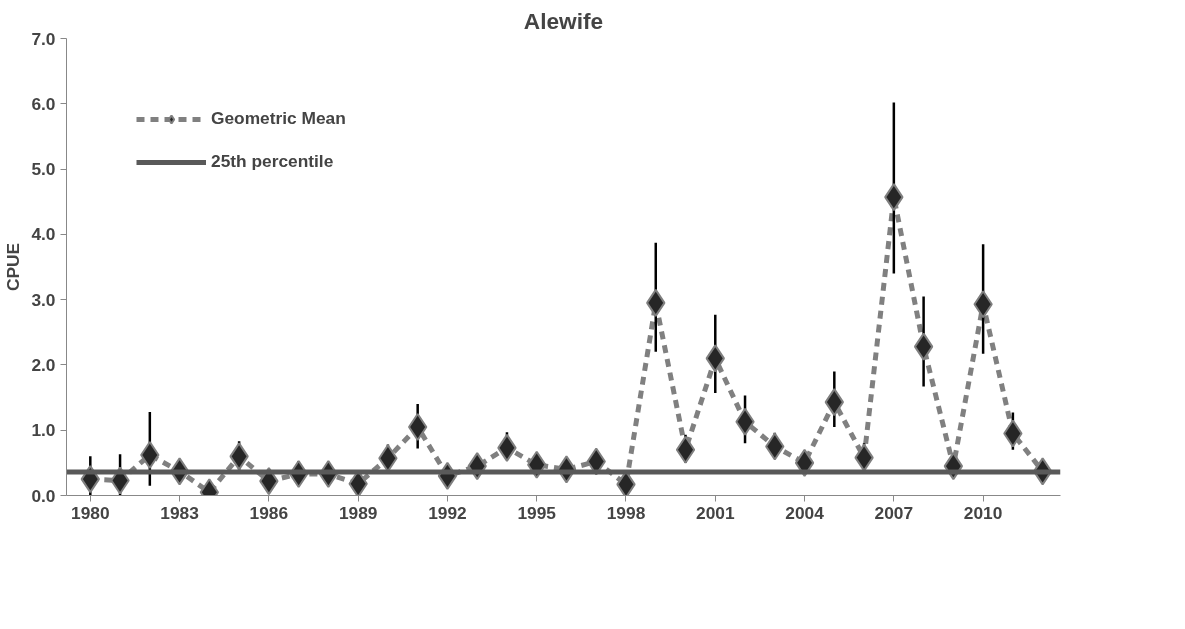 Image resolution: width=1185 pixels, height=629 pixels. Describe the element at coordinates (13, 267) in the screenshot. I see `y-axis-title: CPUE` at that location.